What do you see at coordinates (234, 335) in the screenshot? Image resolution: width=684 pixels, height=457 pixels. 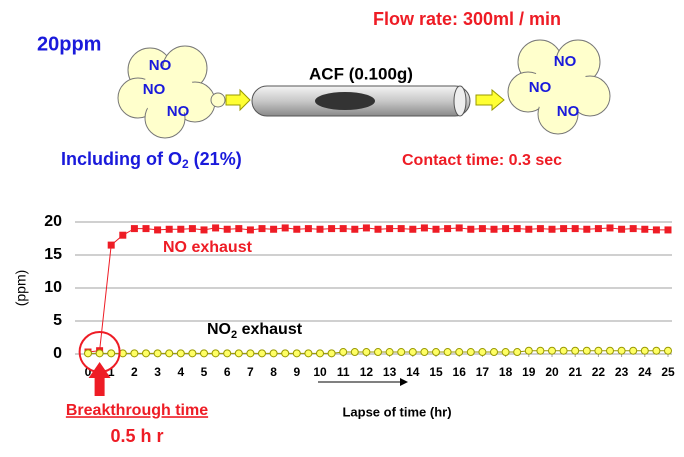 I see `subscript: 2` at bounding box center [234, 335].